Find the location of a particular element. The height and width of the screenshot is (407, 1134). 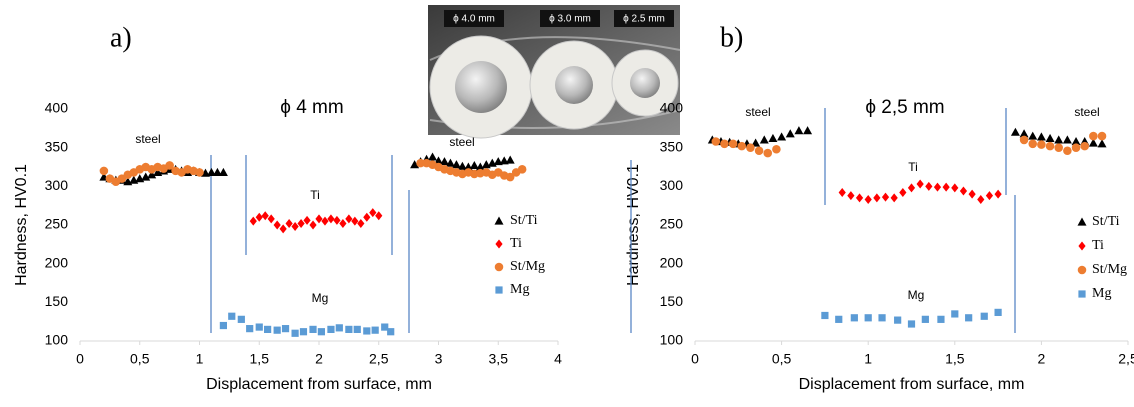

legend-label: St/Mg is located at coordinates (527, 266).